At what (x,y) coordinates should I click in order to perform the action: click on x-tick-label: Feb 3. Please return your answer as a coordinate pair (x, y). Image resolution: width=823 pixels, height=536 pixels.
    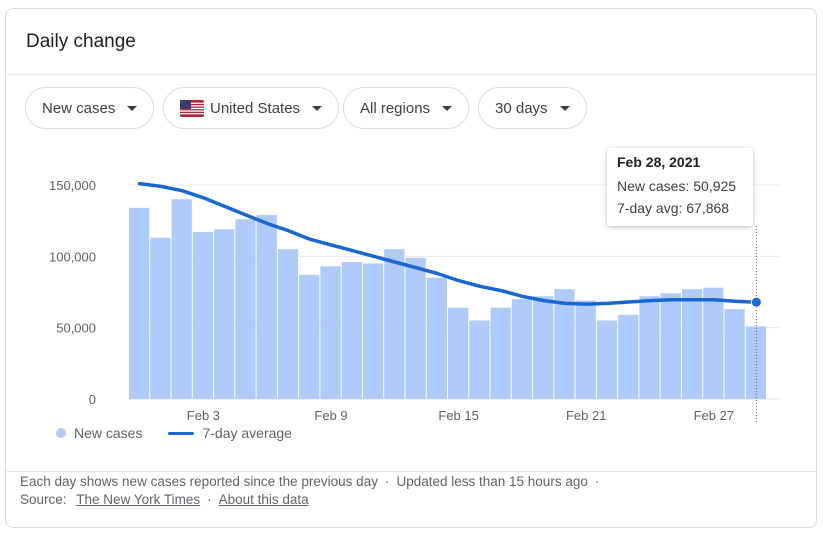
    Looking at the image, I should click on (203, 415).